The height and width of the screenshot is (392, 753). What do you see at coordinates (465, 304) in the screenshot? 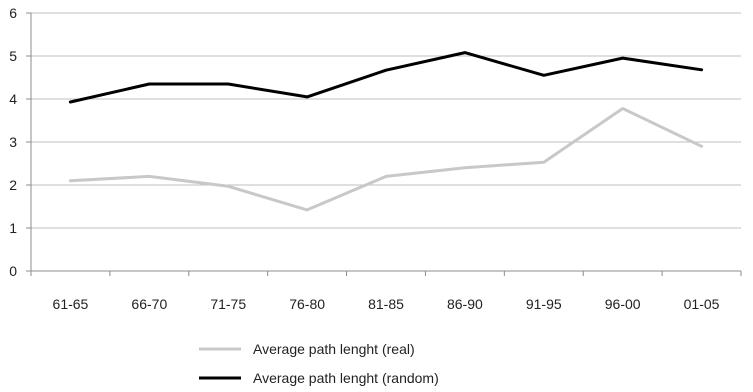
I see `x-tick-label-86-90: 86-90` at bounding box center [465, 304].